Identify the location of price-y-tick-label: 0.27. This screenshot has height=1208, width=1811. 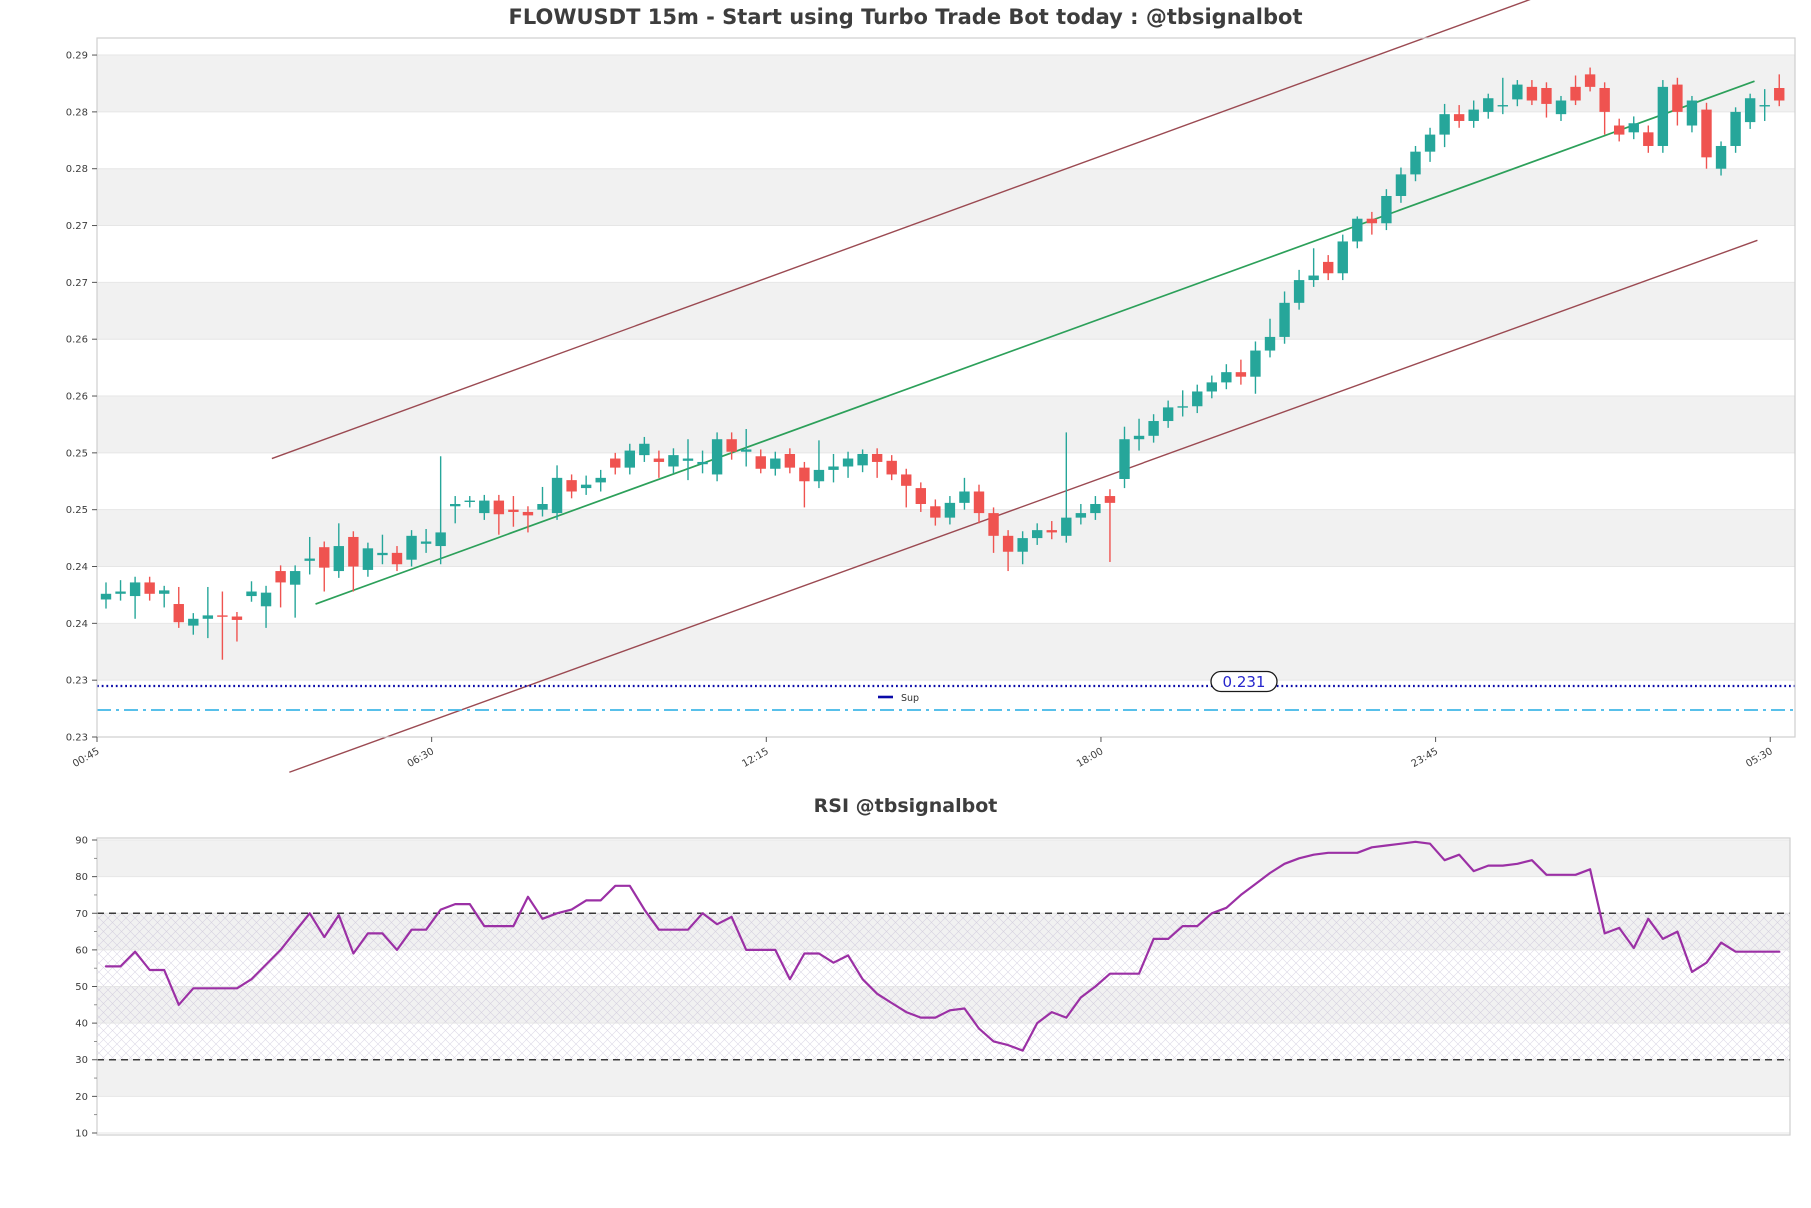
(77, 283).